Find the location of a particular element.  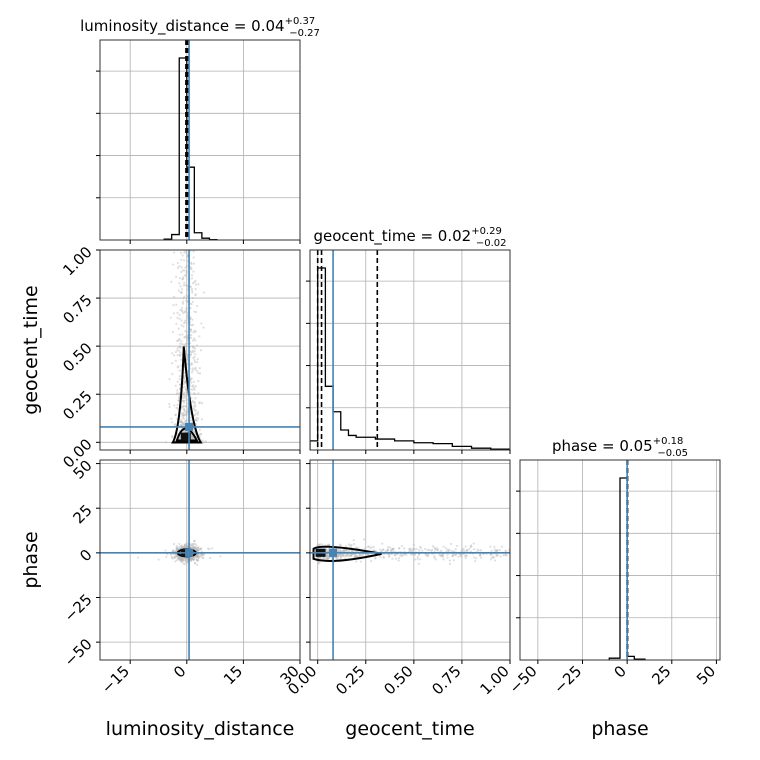

y-tick-label-geocent_time: 1.00 is located at coordinates (77, 261).